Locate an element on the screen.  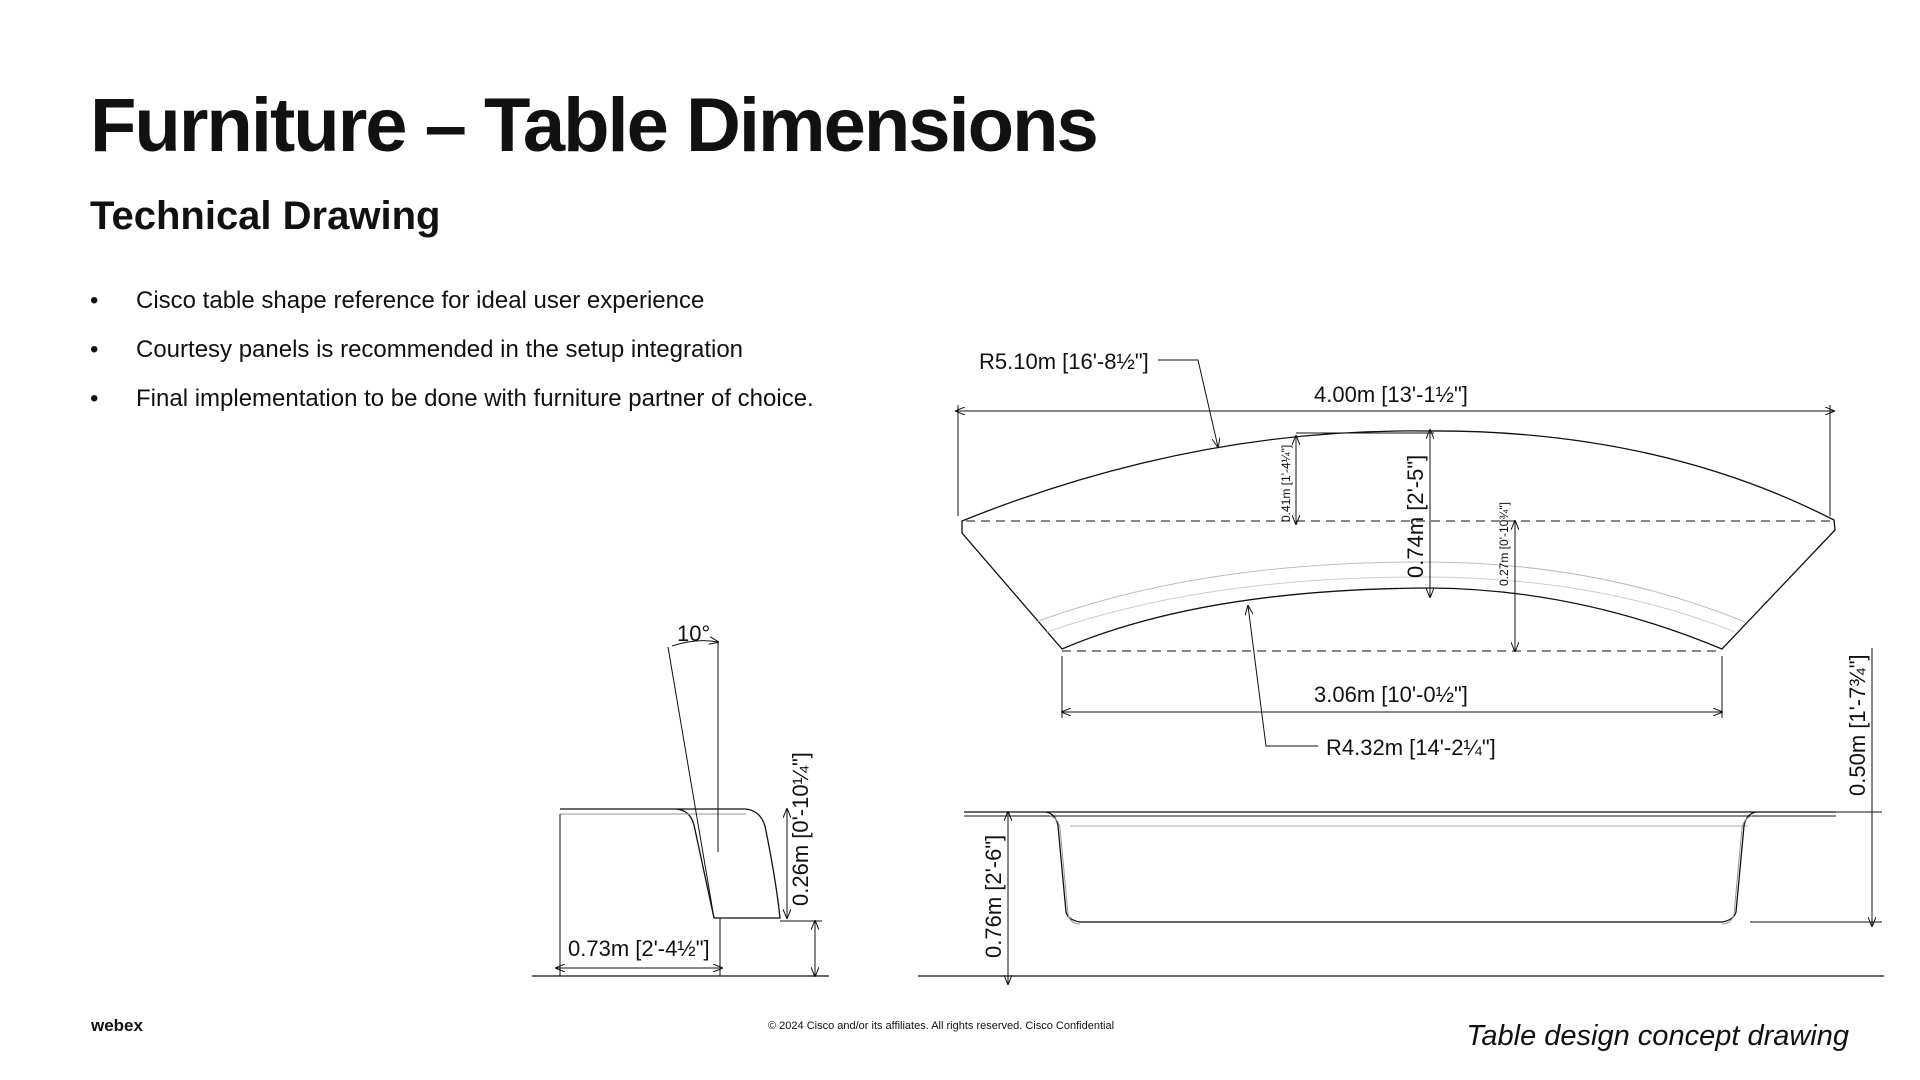
total-depth-label: 0.74m [2'-5"] is located at coordinates (1415, 516).